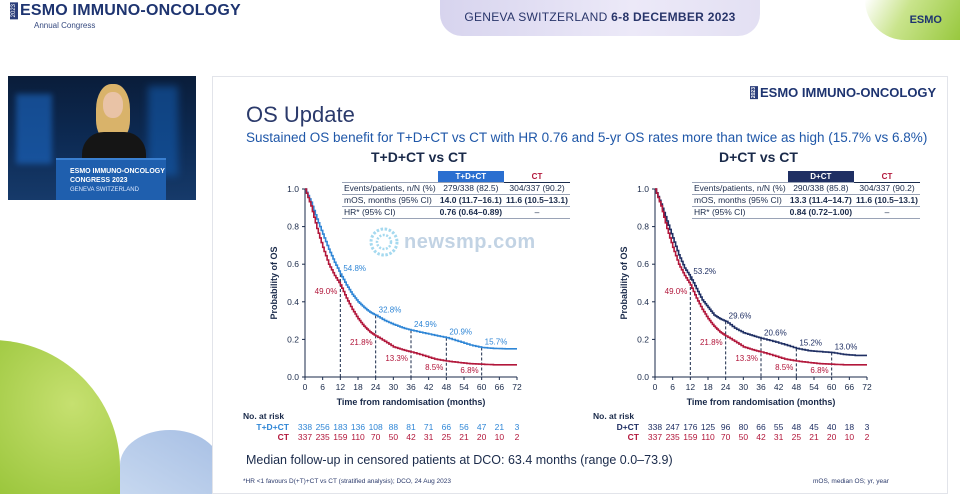 This screenshot has width=960, height=494. What do you see at coordinates (60, 417) in the screenshot?
I see `green-decoration` at bounding box center [60, 417].